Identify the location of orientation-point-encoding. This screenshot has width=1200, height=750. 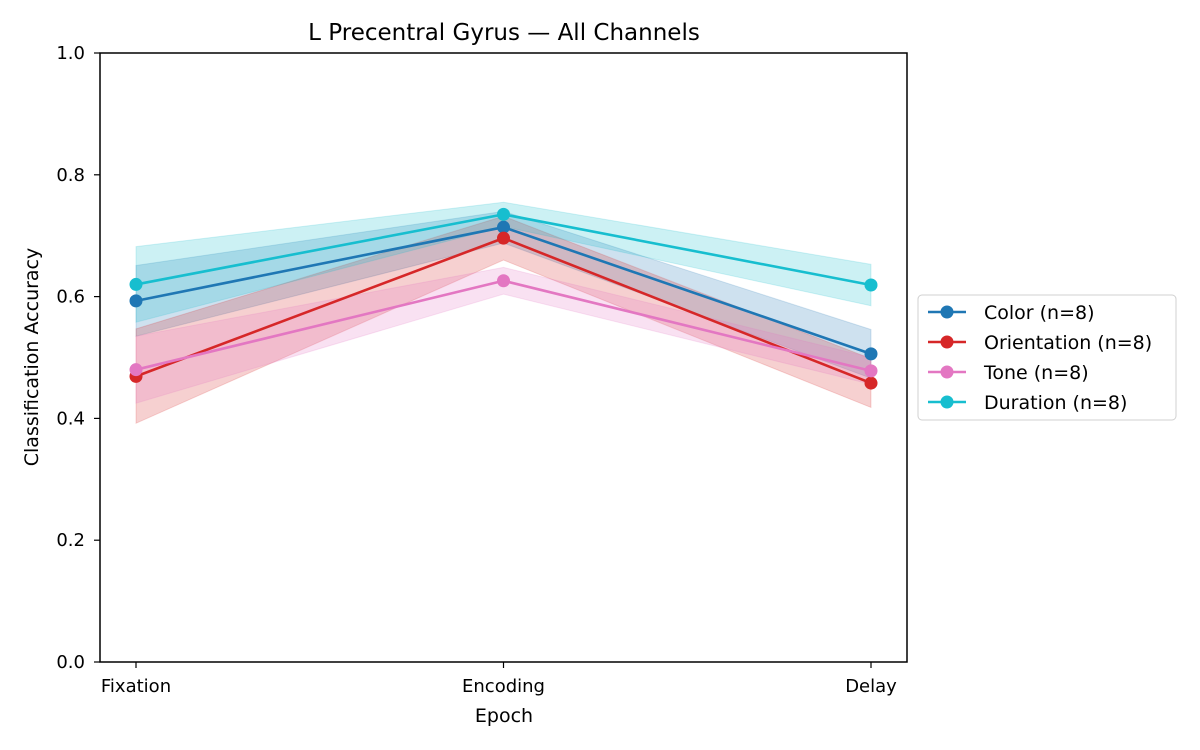
(503, 238).